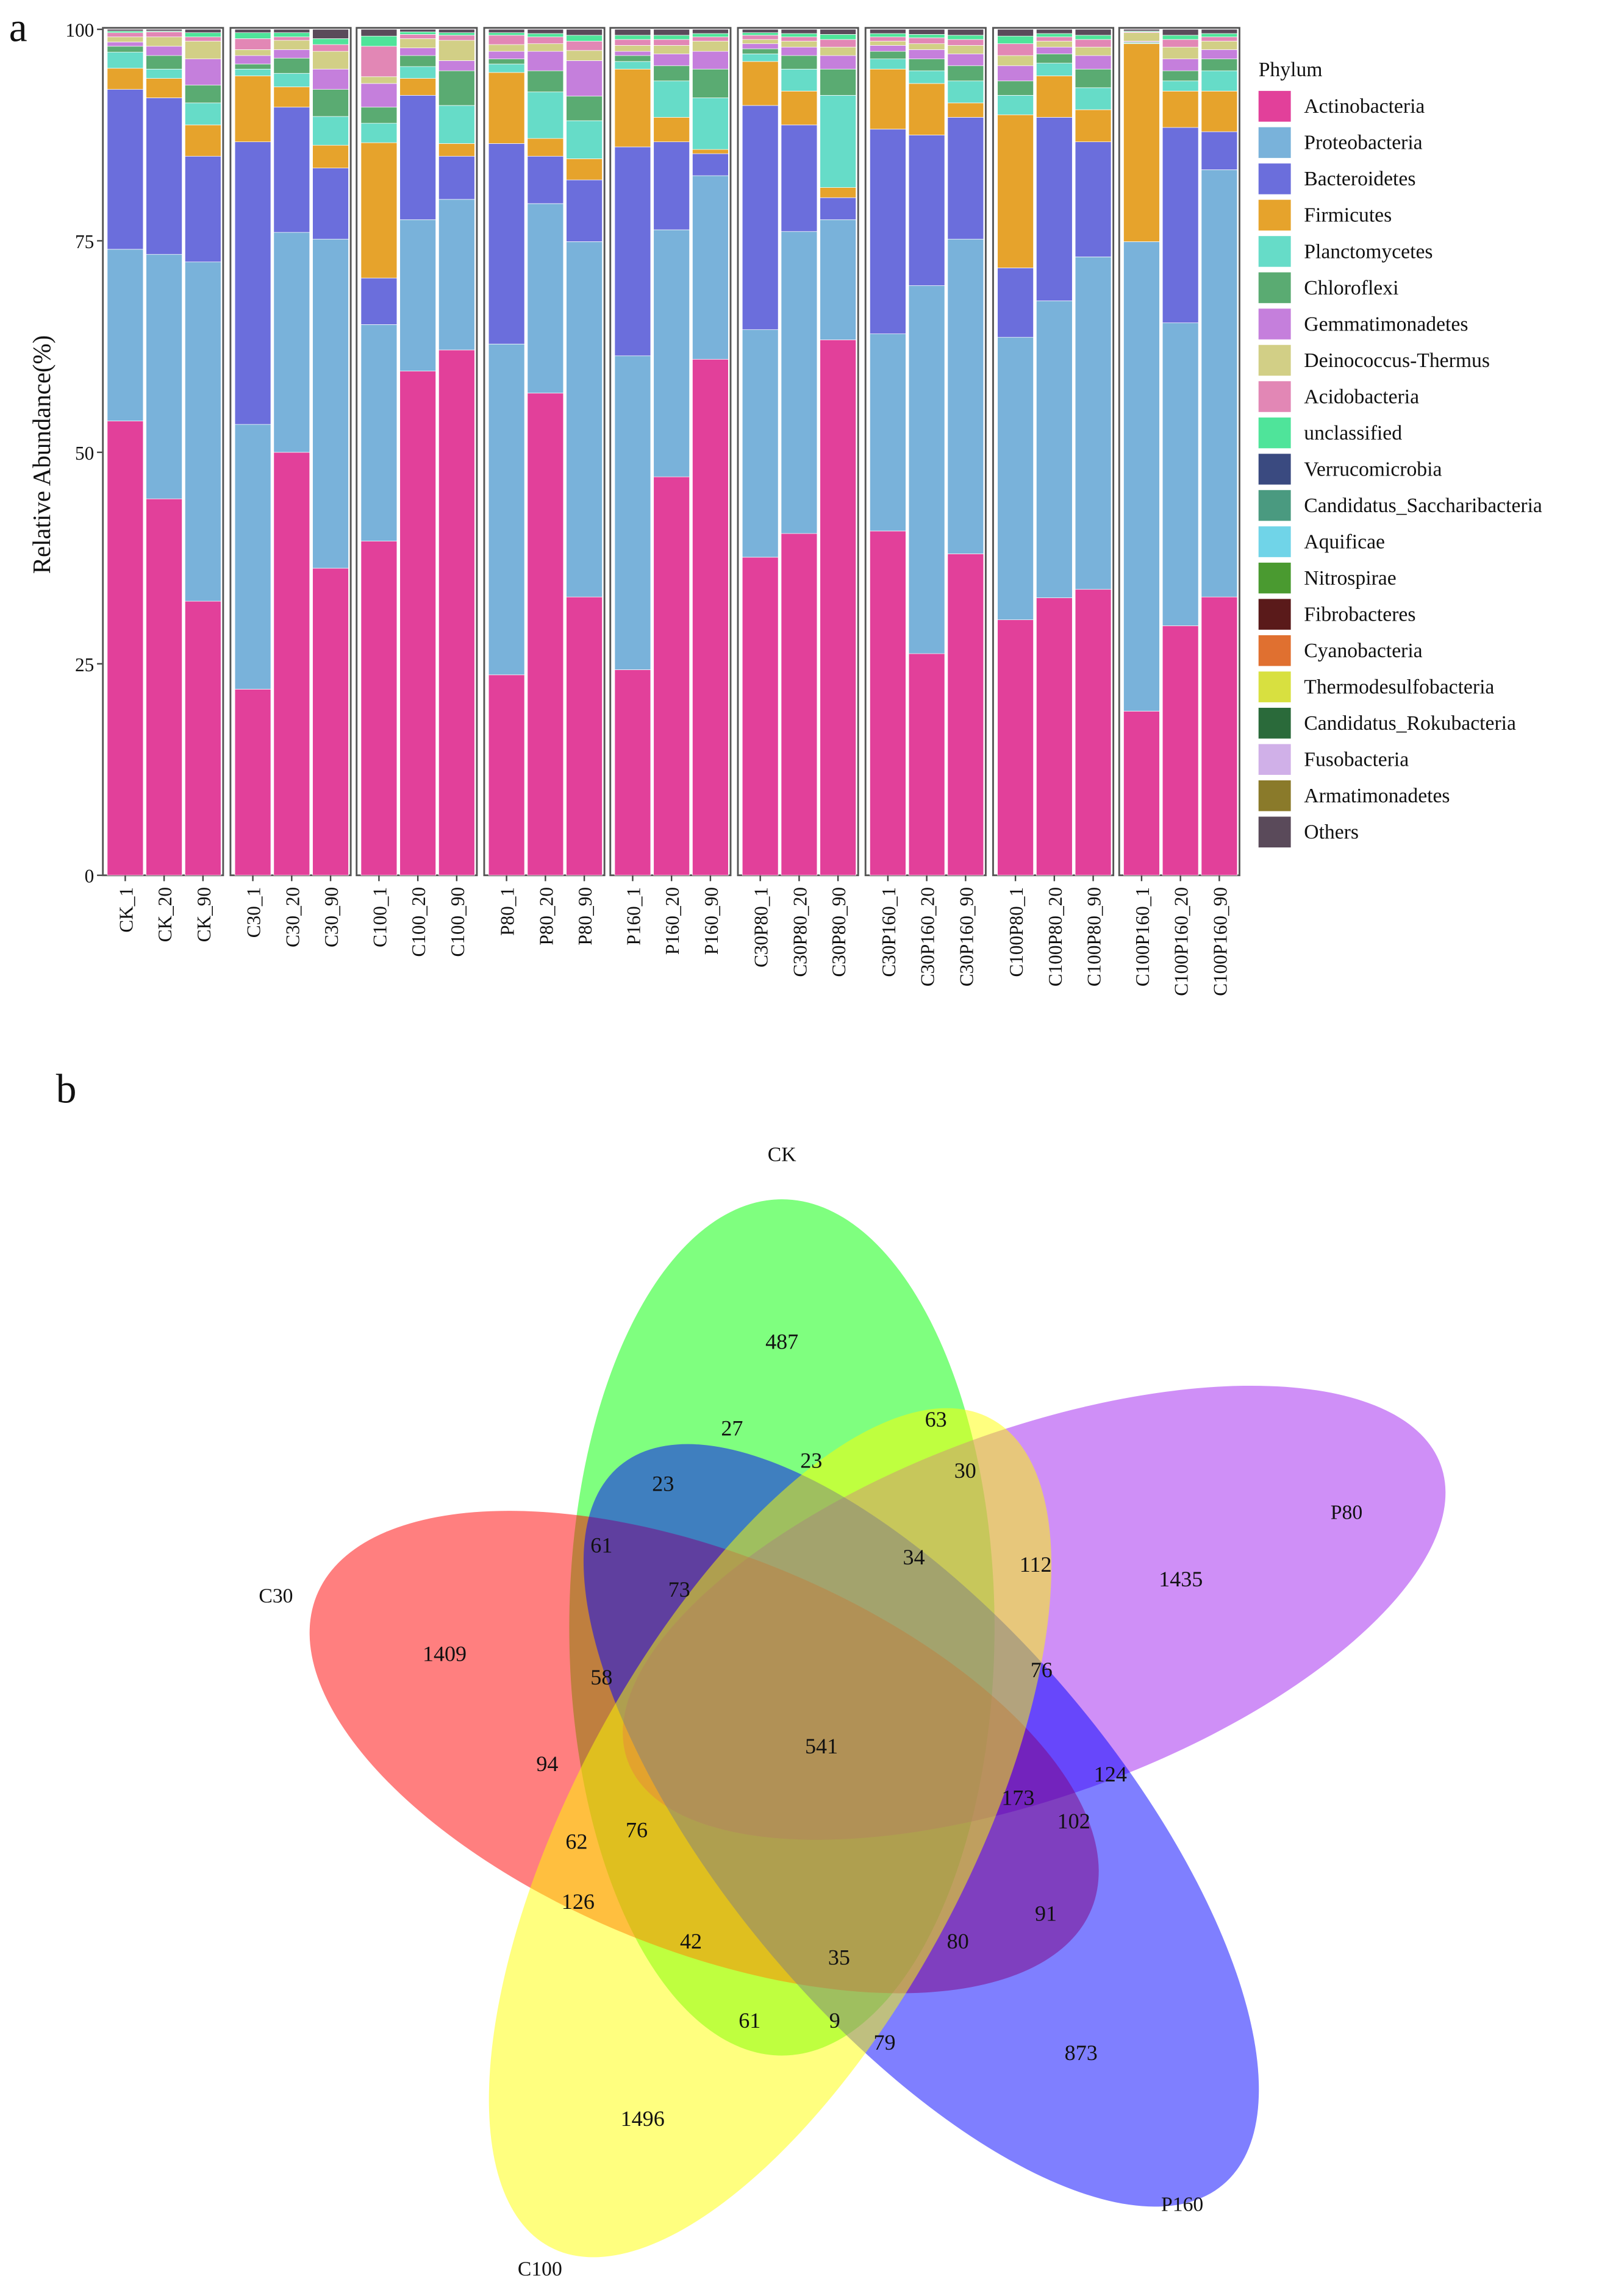 The height and width of the screenshot is (2296, 1599). What do you see at coordinates (585, 916) in the screenshot?
I see `x-tick-label: P80_90` at bounding box center [585, 916].